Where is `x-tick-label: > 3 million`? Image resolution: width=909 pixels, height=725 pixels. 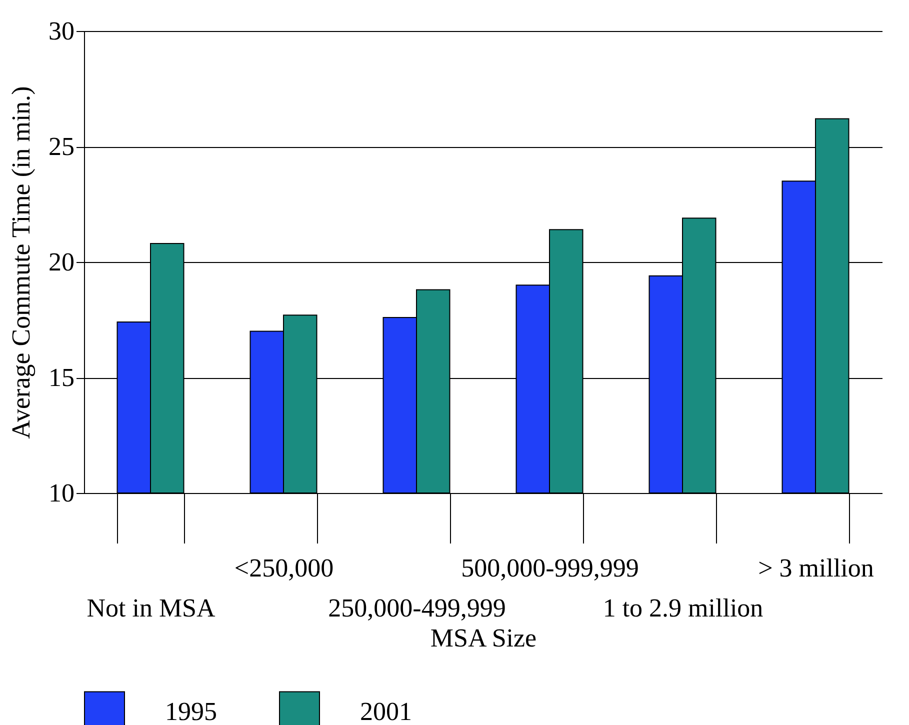
x-tick-label: > 3 million is located at coordinates (816, 568).